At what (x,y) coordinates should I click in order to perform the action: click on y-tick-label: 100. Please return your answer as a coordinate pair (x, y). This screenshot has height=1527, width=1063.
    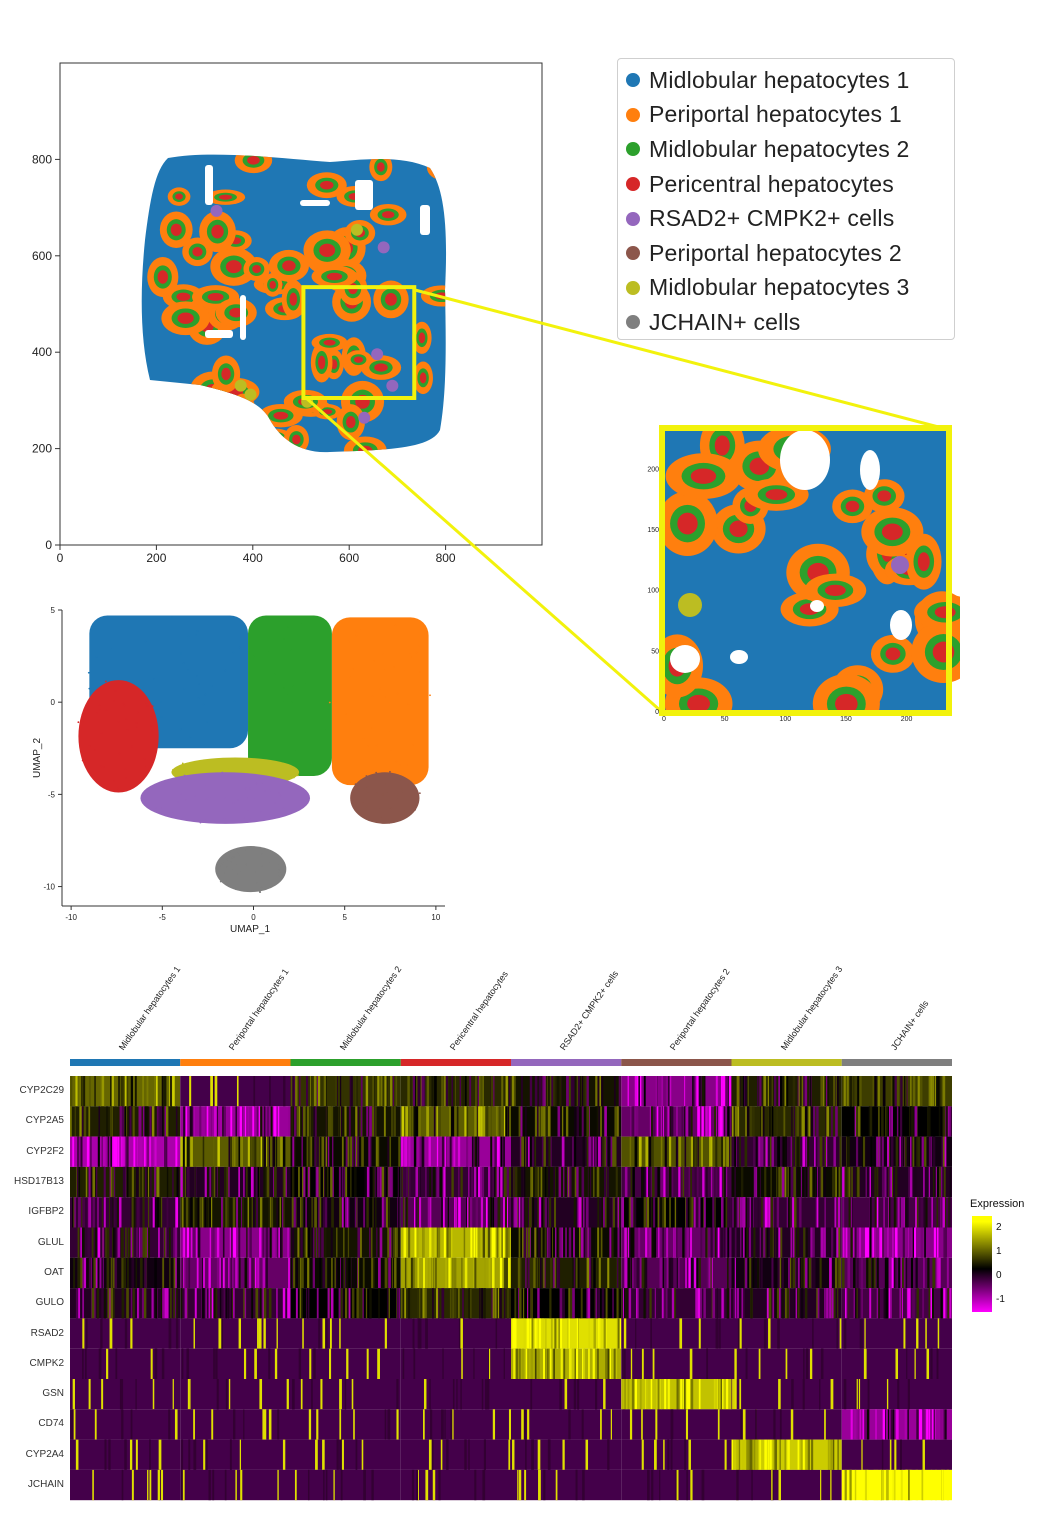
    Looking at the image, I should click on (653, 591).